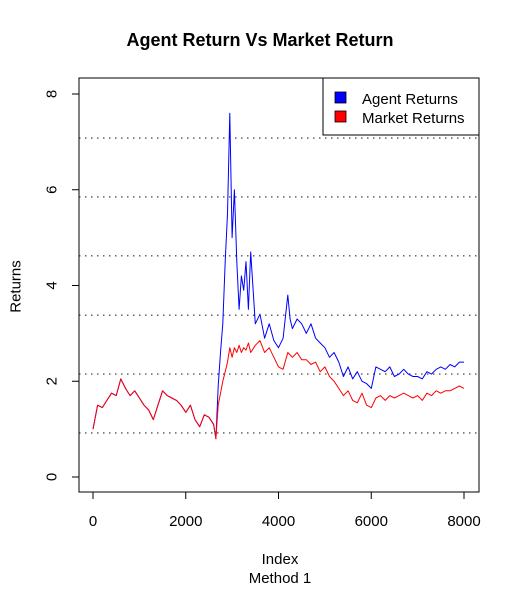 The image size is (520, 590). I want to click on x-tick-label-0: 0, so click(93, 521).